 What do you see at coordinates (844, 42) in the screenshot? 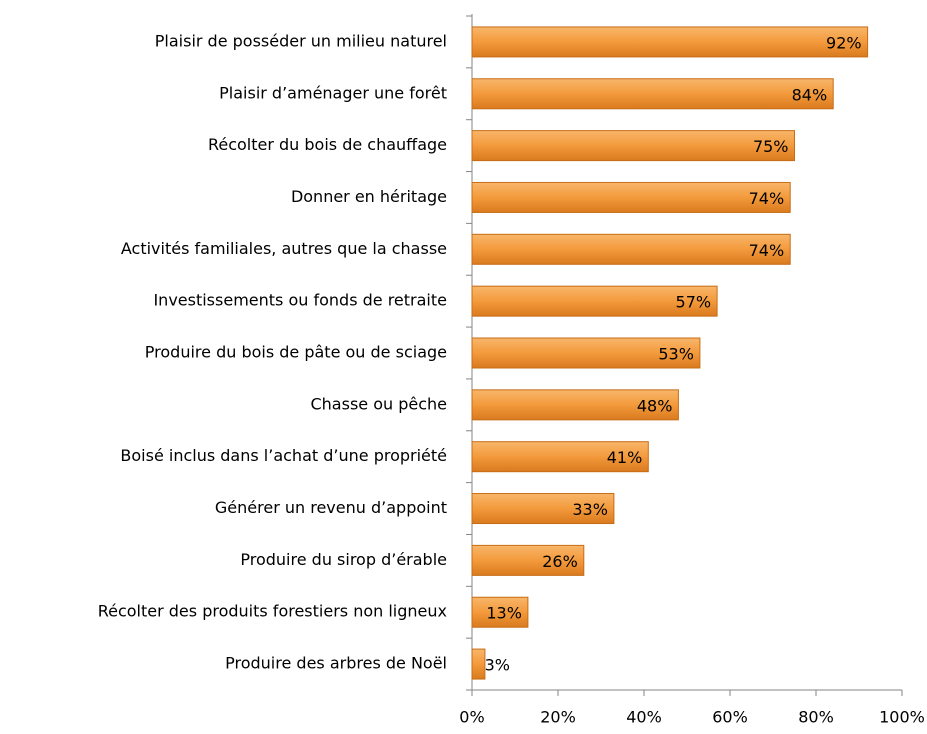
I see `value-label: 92%` at bounding box center [844, 42].